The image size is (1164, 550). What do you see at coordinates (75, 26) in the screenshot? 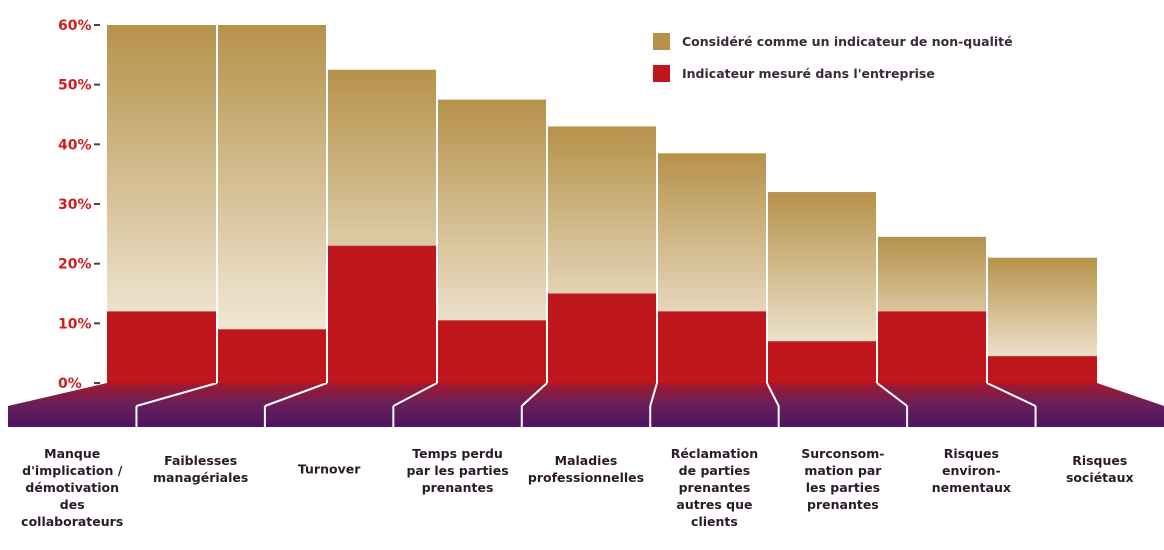
I see `y-tick-label: 60%` at bounding box center [75, 26].